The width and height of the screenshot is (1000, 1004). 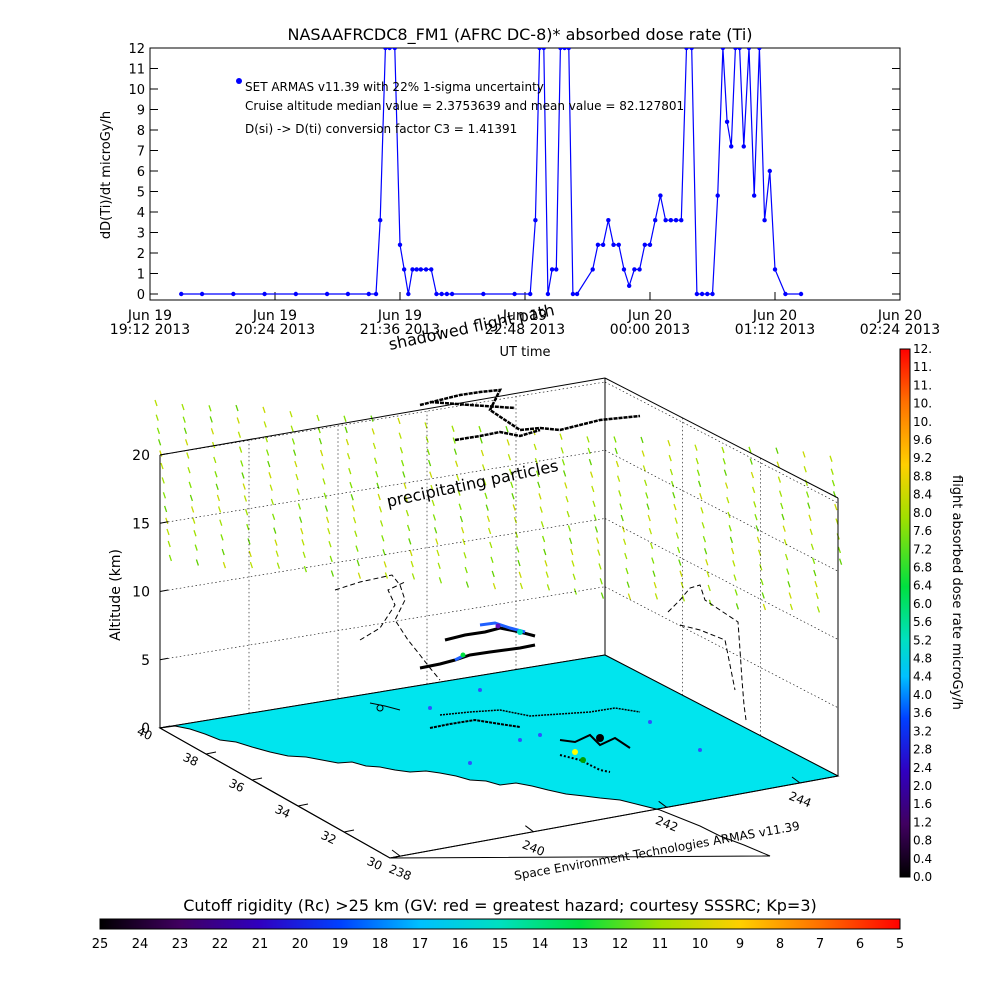 What do you see at coordinates (922, 841) in the screenshot?
I see `dose-colorbar-tick-label: 0.8` at bounding box center [922, 841].